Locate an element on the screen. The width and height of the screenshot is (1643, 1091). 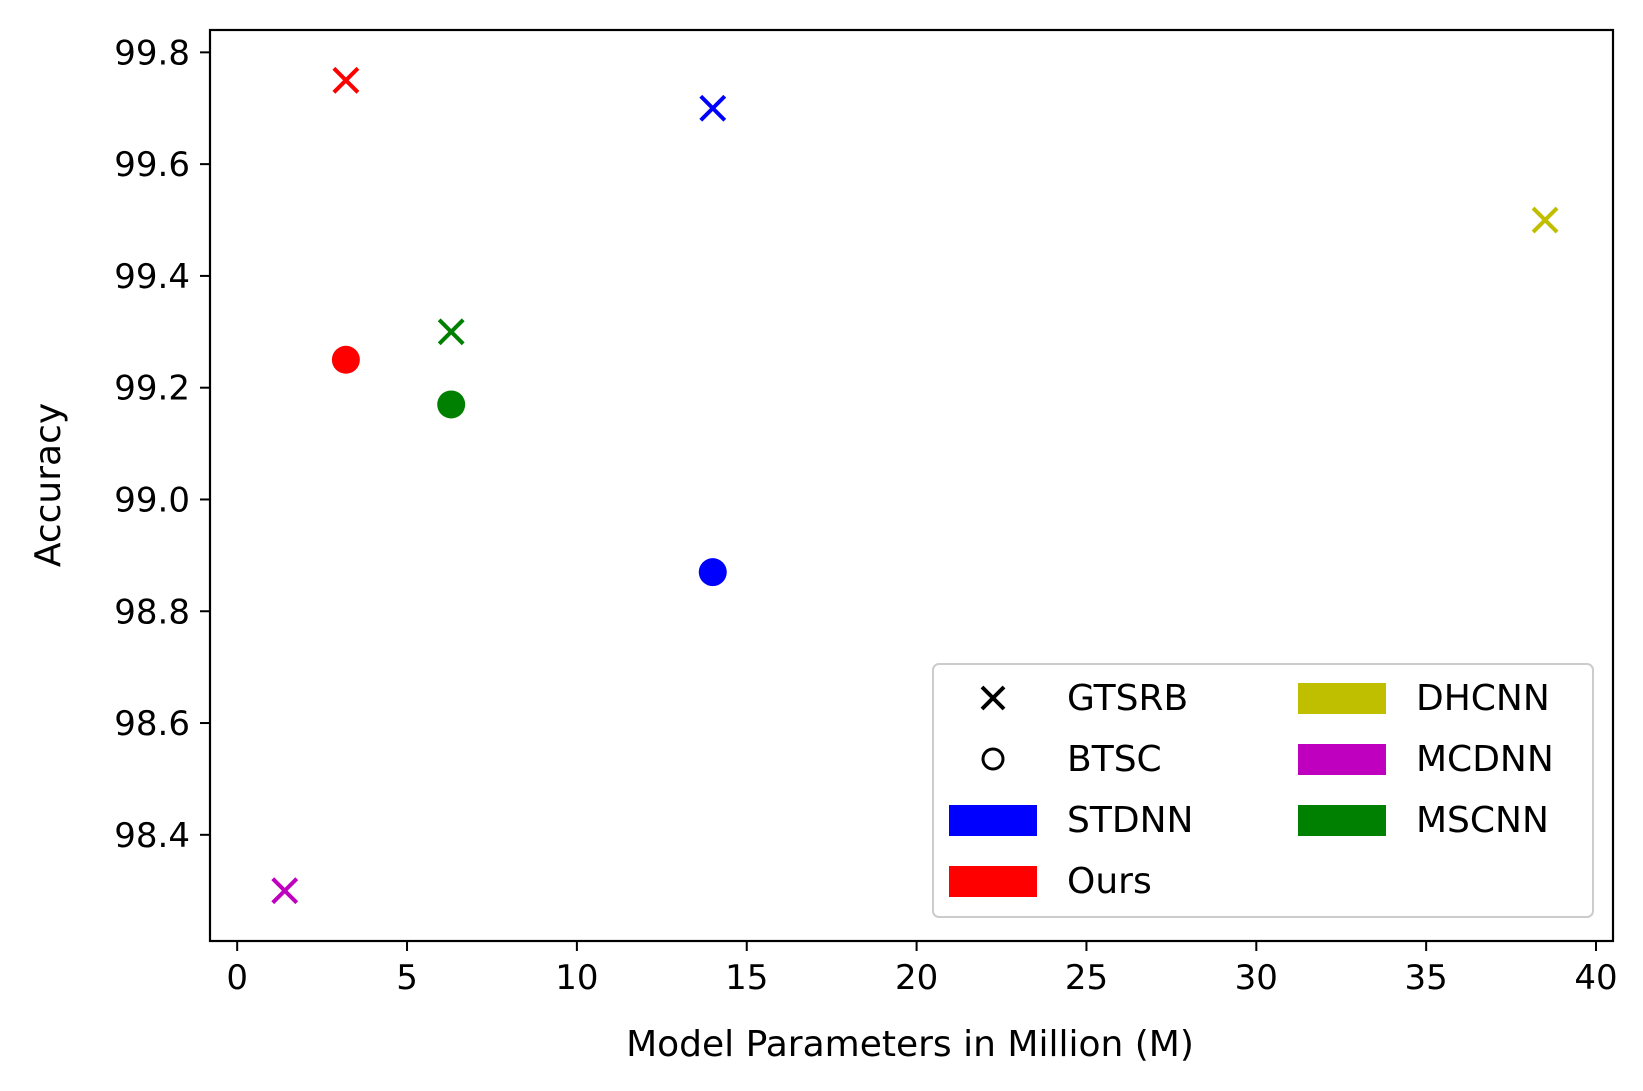
data-point-ours-btsc is located at coordinates (345, 359).